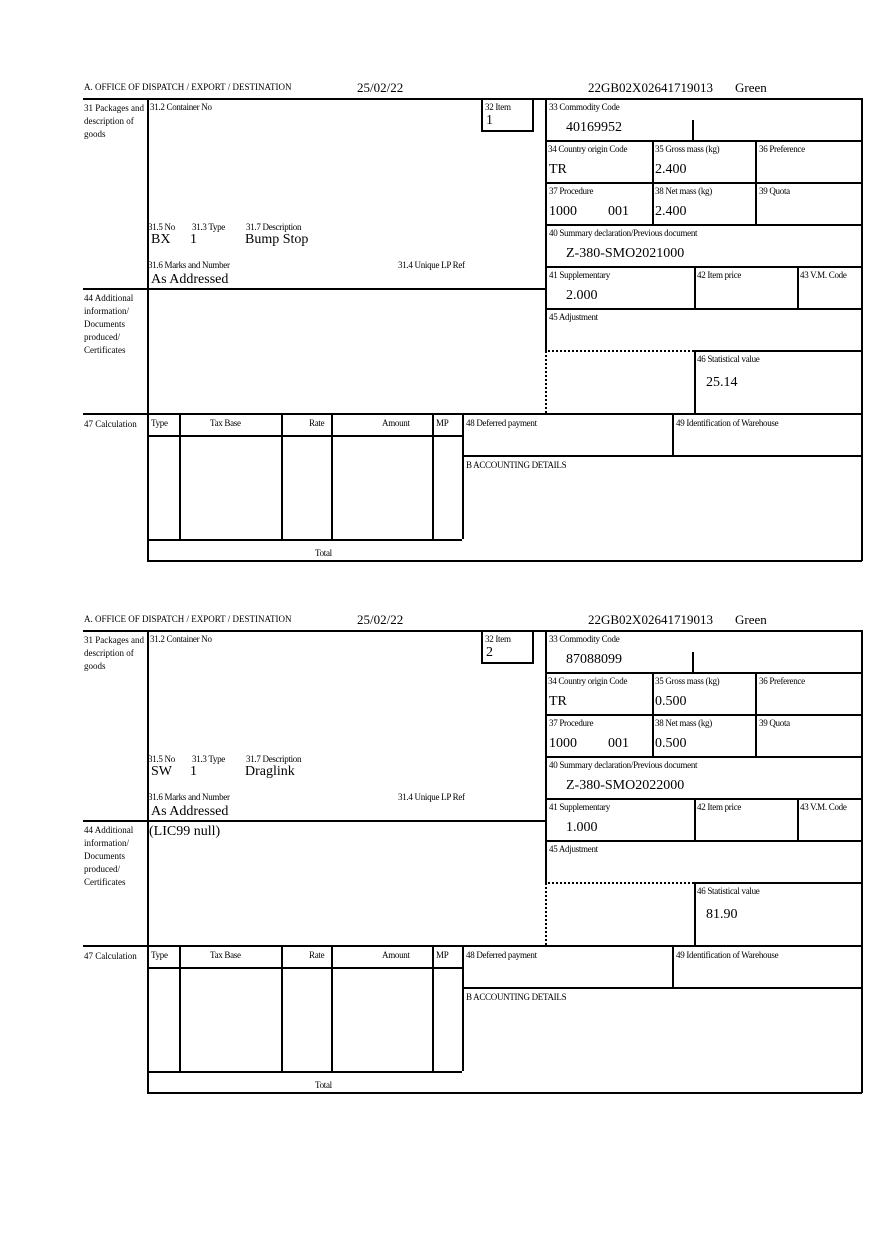  I want to click on reference-number: 22GB02X02641719013, so click(650, 87).